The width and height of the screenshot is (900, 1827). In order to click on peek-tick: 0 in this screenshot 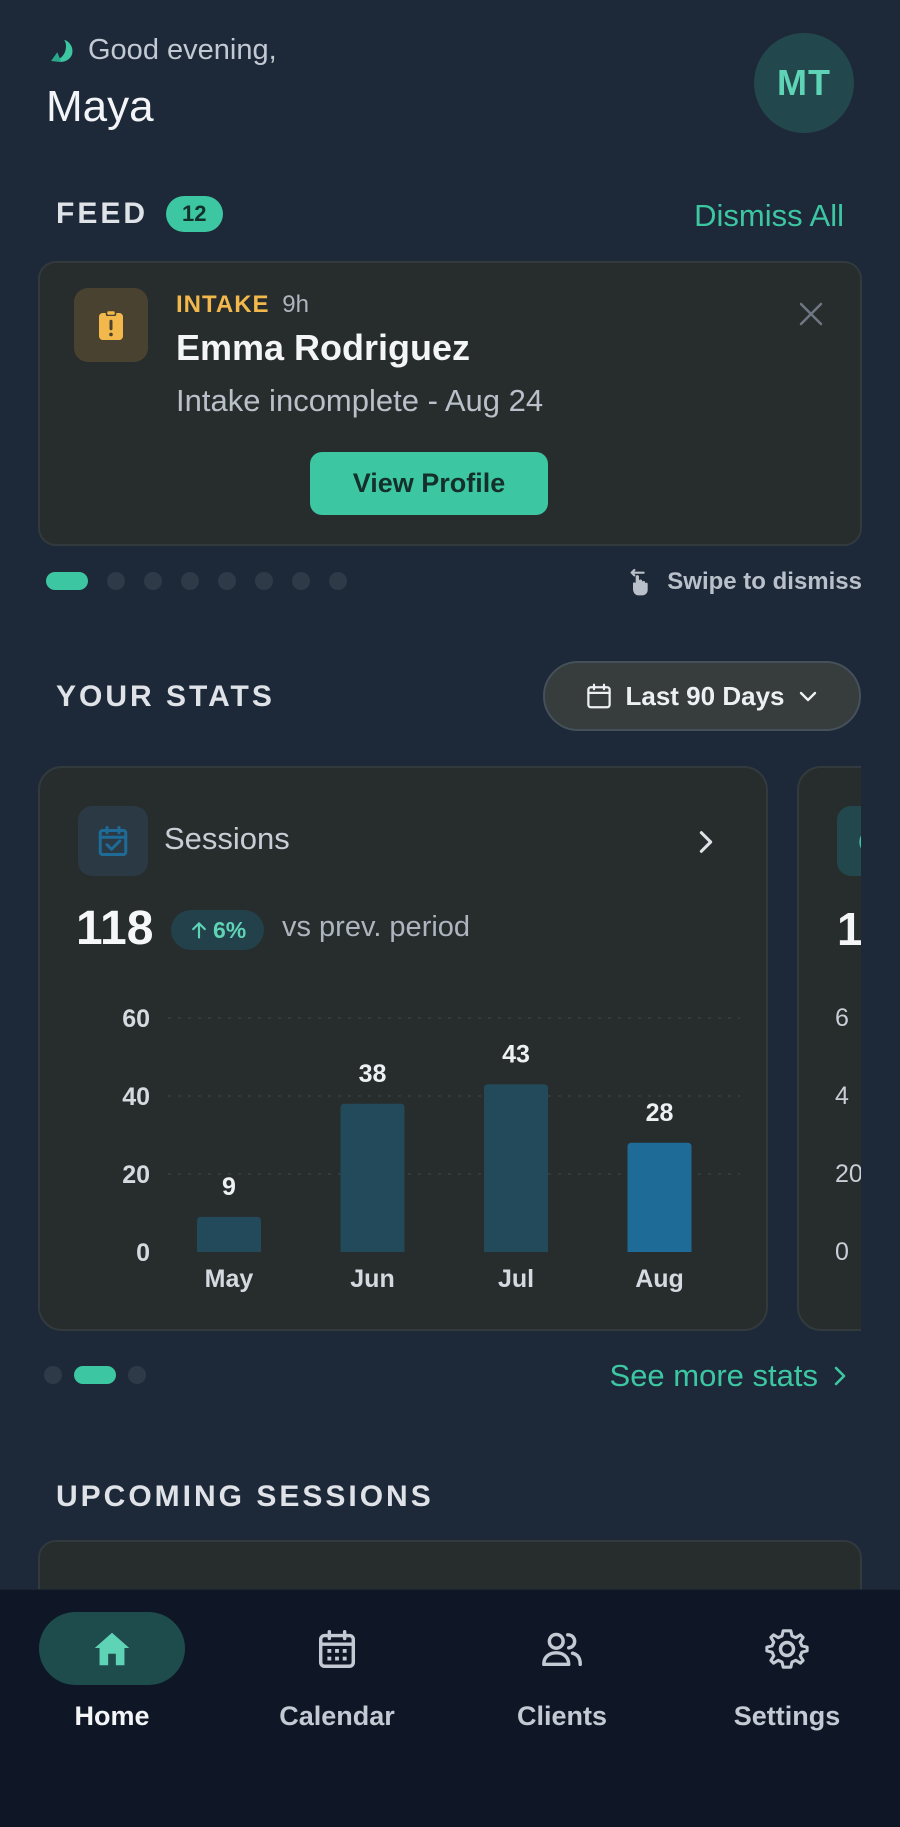, I will do `click(842, 1252)`.